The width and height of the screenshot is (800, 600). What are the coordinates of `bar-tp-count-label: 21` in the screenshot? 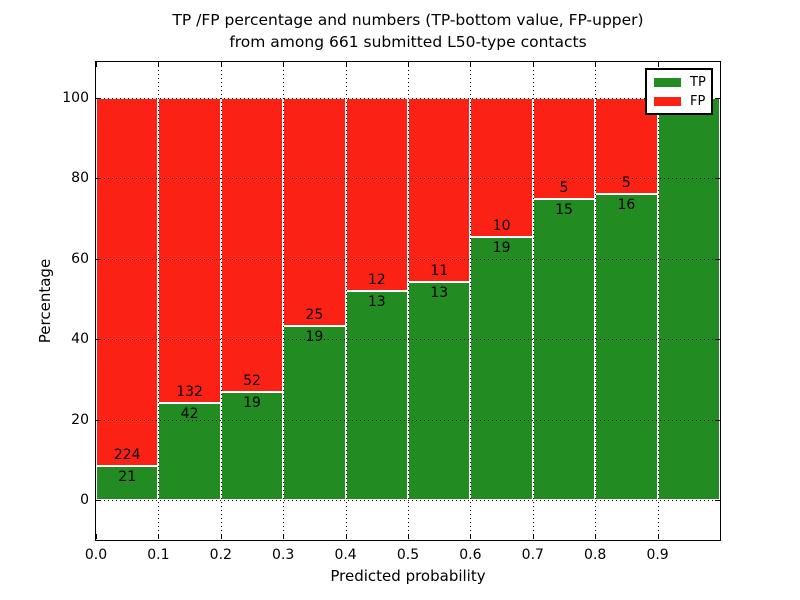 It's located at (127, 476).